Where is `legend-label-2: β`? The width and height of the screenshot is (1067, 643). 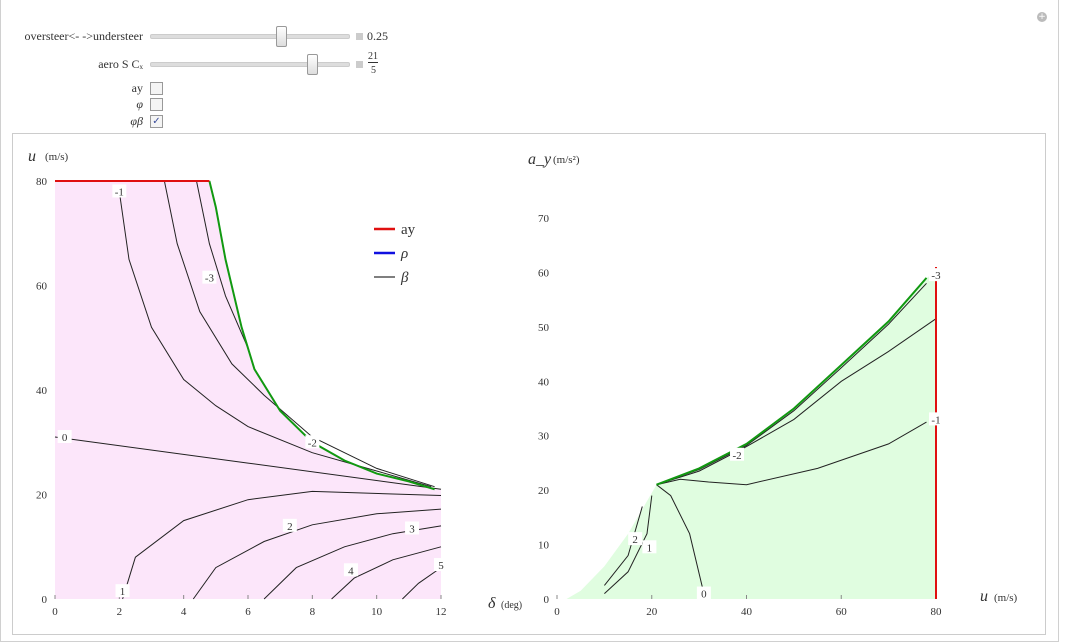
legend-label-2: β is located at coordinates (404, 278).